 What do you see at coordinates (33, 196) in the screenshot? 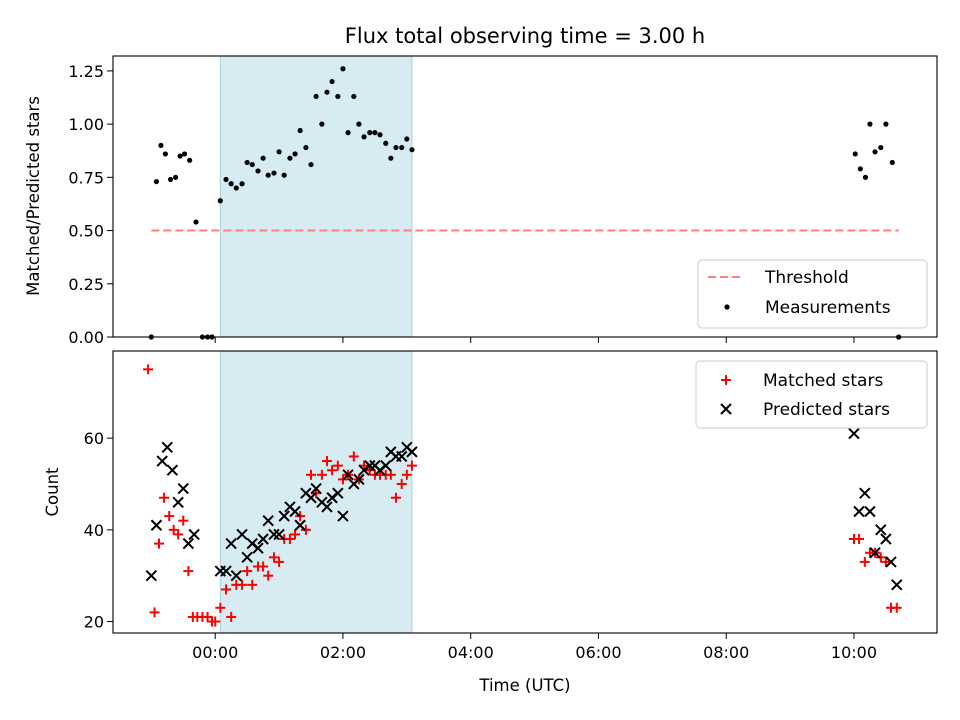
I see `top-y-axis-label: Matched/Predicted stars` at bounding box center [33, 196].